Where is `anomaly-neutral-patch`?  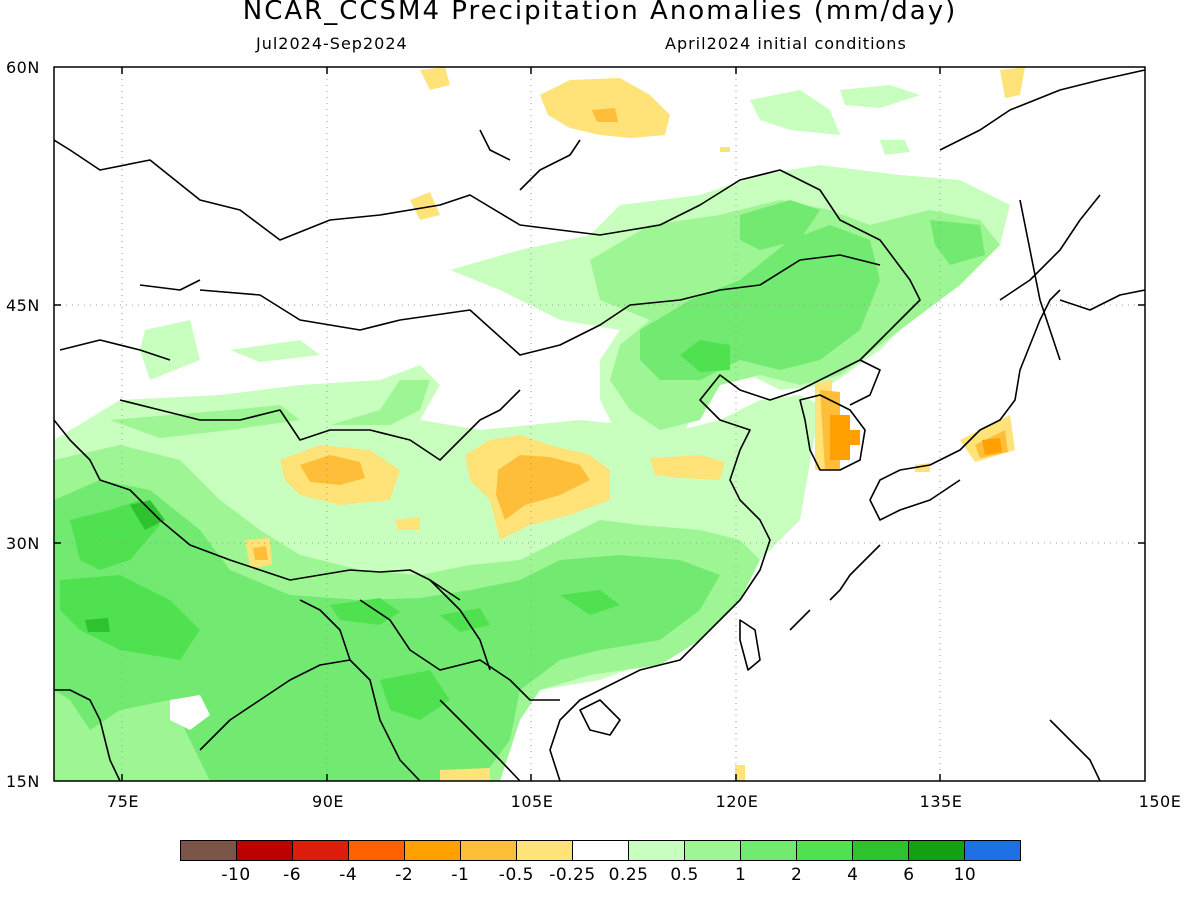
anomaly-neutral-patch is located at coordinates (190, 712).